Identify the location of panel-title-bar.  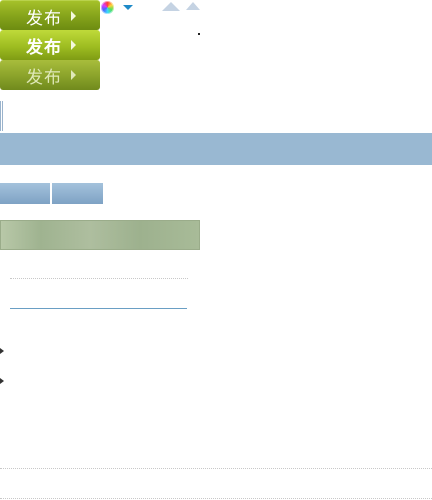
(100, 235).